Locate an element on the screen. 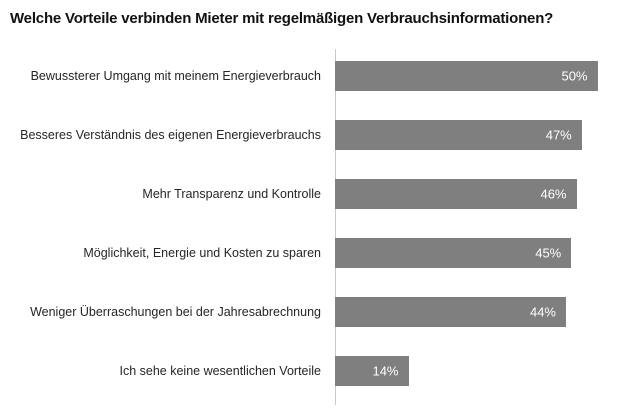  bar: 47% is located at coordinates (458, 135).